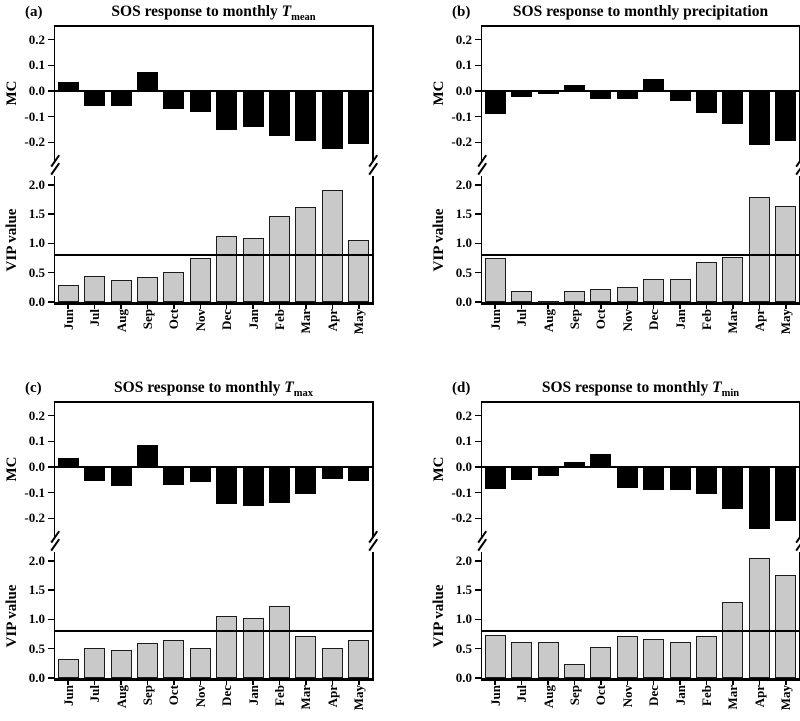 The height and width of the screenshot is (721, 800). What do you see at coordinates (289, 387) in the screenshot?
I see `title-symbol: T` at bounding box center [289, 387].